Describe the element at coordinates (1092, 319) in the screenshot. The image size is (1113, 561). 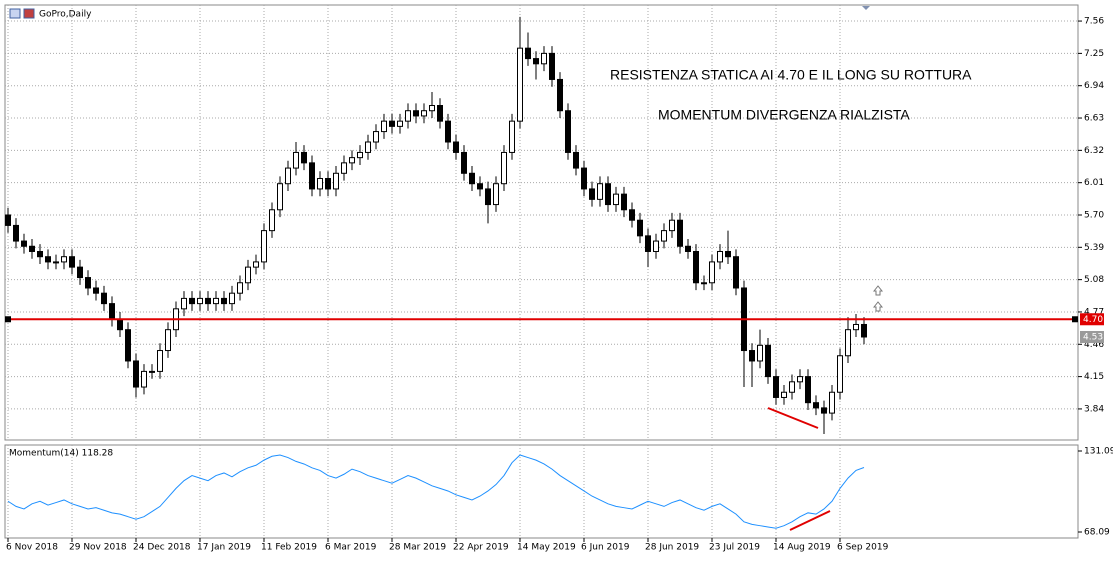
I see `price-label-box` at that location.